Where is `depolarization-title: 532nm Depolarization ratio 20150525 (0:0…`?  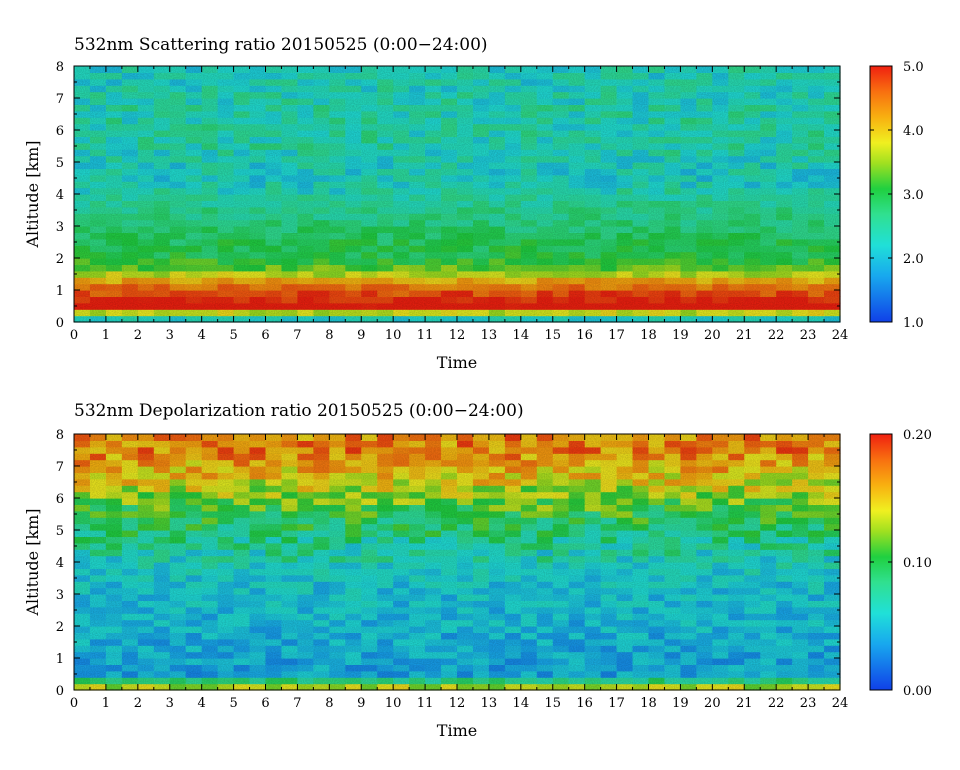 depolarization-title: 532nm Depolarization ratio 20150525 (0:0… is located at coordinates (299, 411).